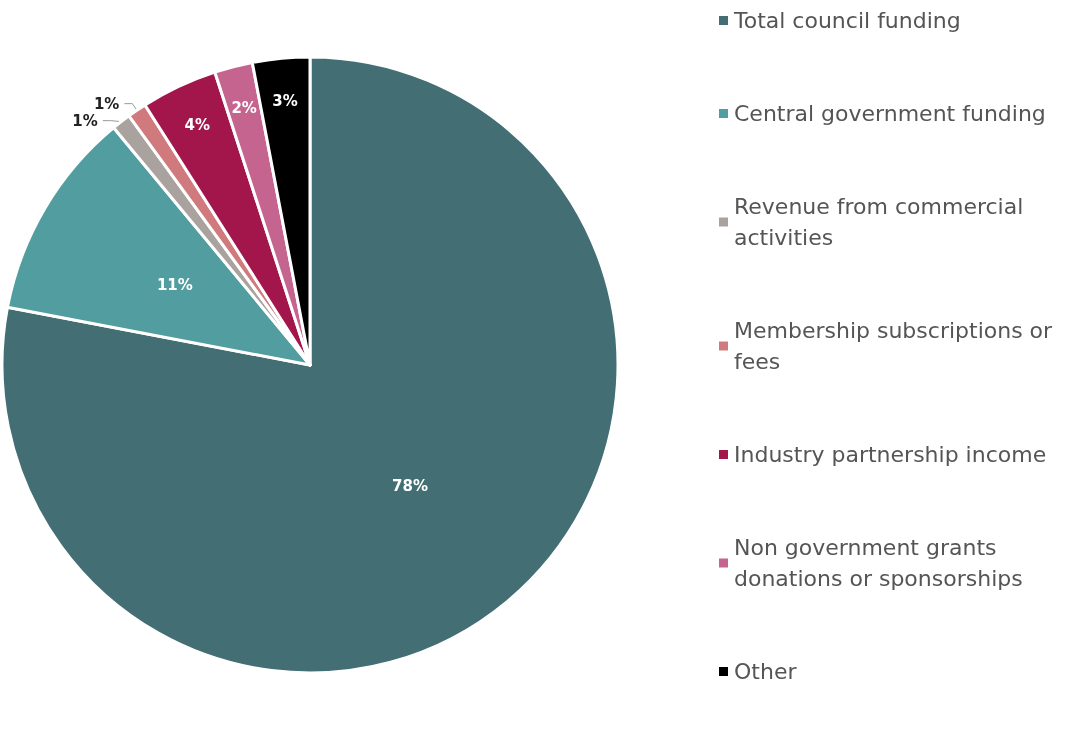  I want to click on legend-label: Industry partnership income, so click(890, 454).